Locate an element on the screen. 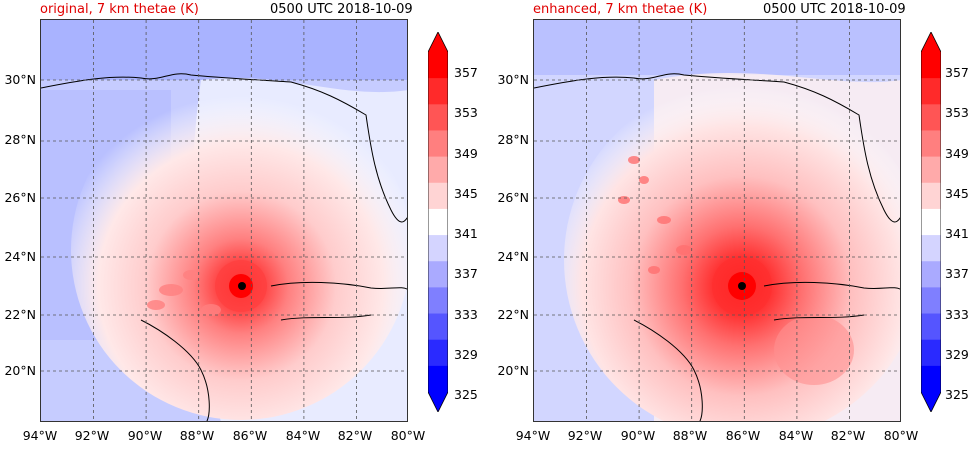 The height and width of the screenshot is (449, 972). right-panel-time: 0500 UTC 2018-10-09 is located at coordinates (834, 9).